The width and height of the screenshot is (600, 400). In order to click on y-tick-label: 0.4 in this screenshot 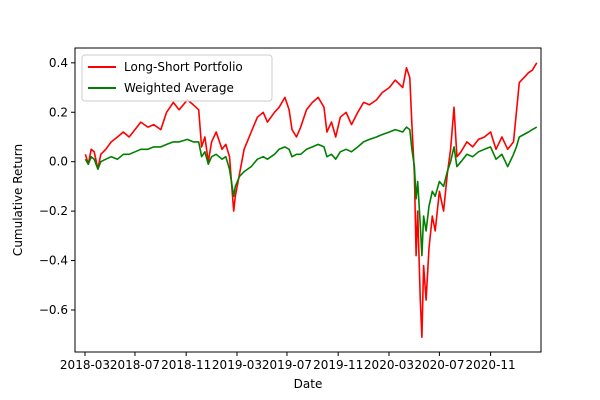, I will do `click(58, 63)`.